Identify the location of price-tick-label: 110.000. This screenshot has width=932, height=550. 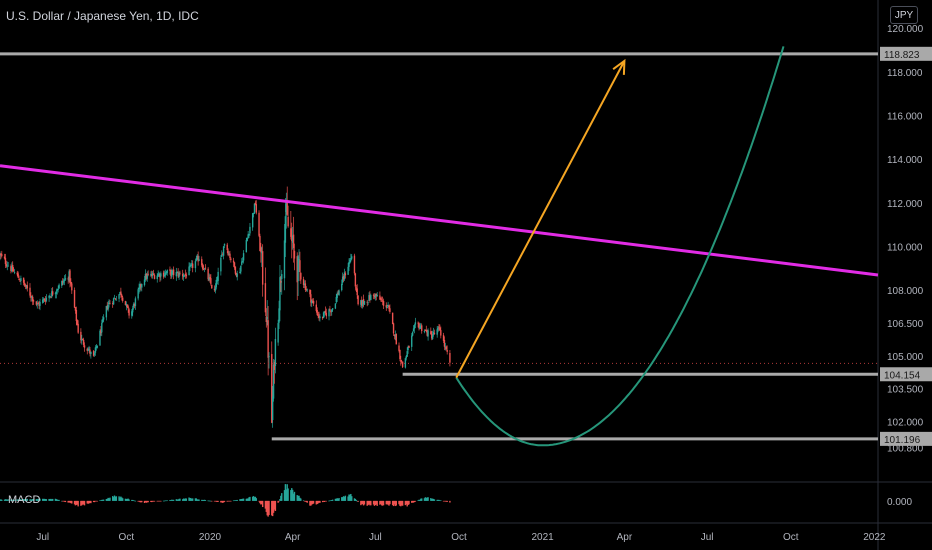
(905, 248).